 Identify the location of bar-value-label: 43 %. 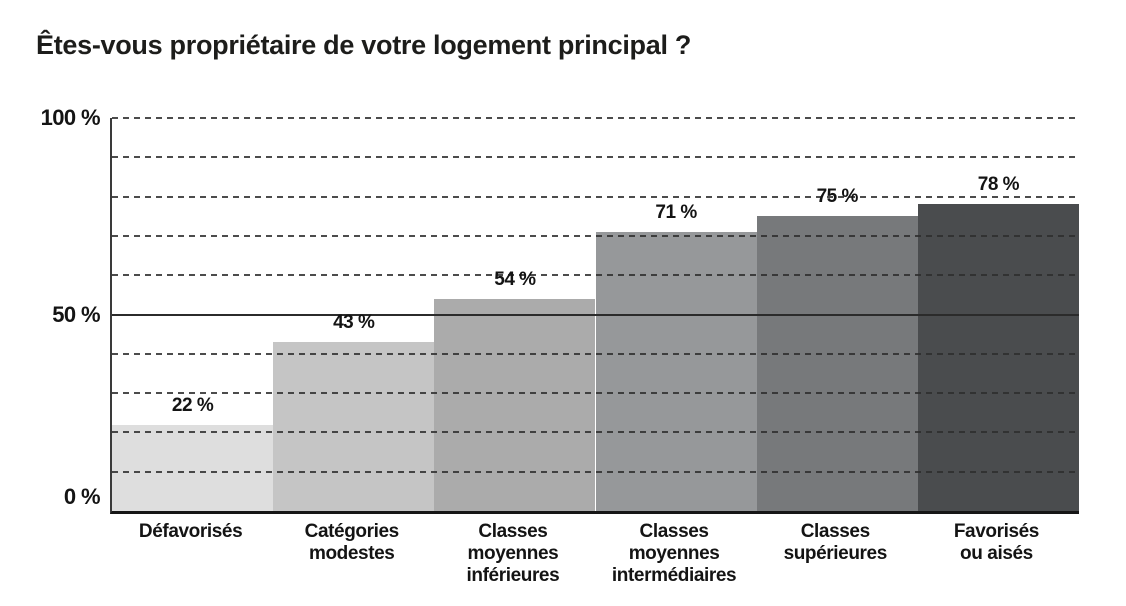
(354, 323).